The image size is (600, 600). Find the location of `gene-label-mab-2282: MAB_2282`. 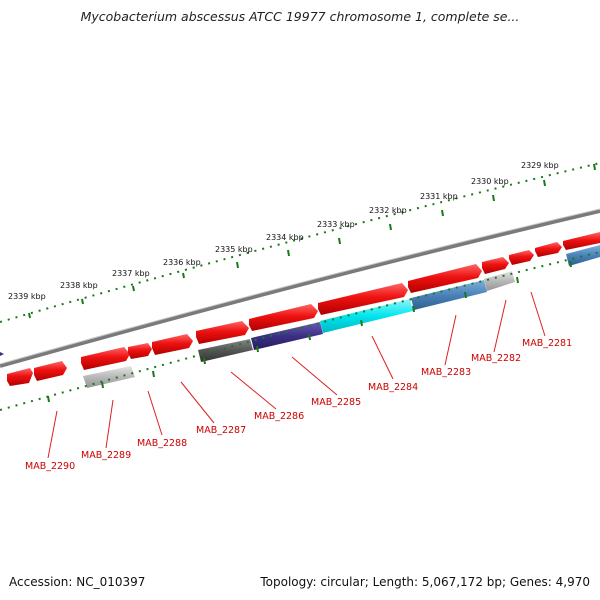

gene-label-mab-2282: MAB_2282 is located at coordinates (496, 358).